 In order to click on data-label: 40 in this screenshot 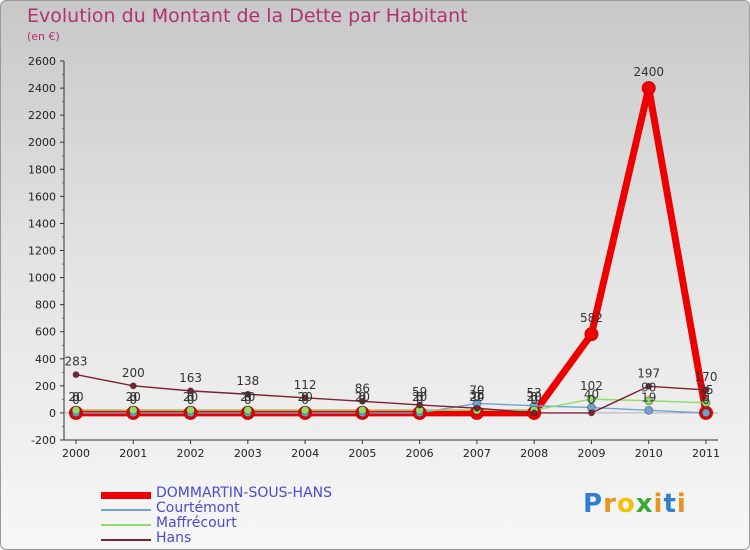, I will do `click(591, 395)`.